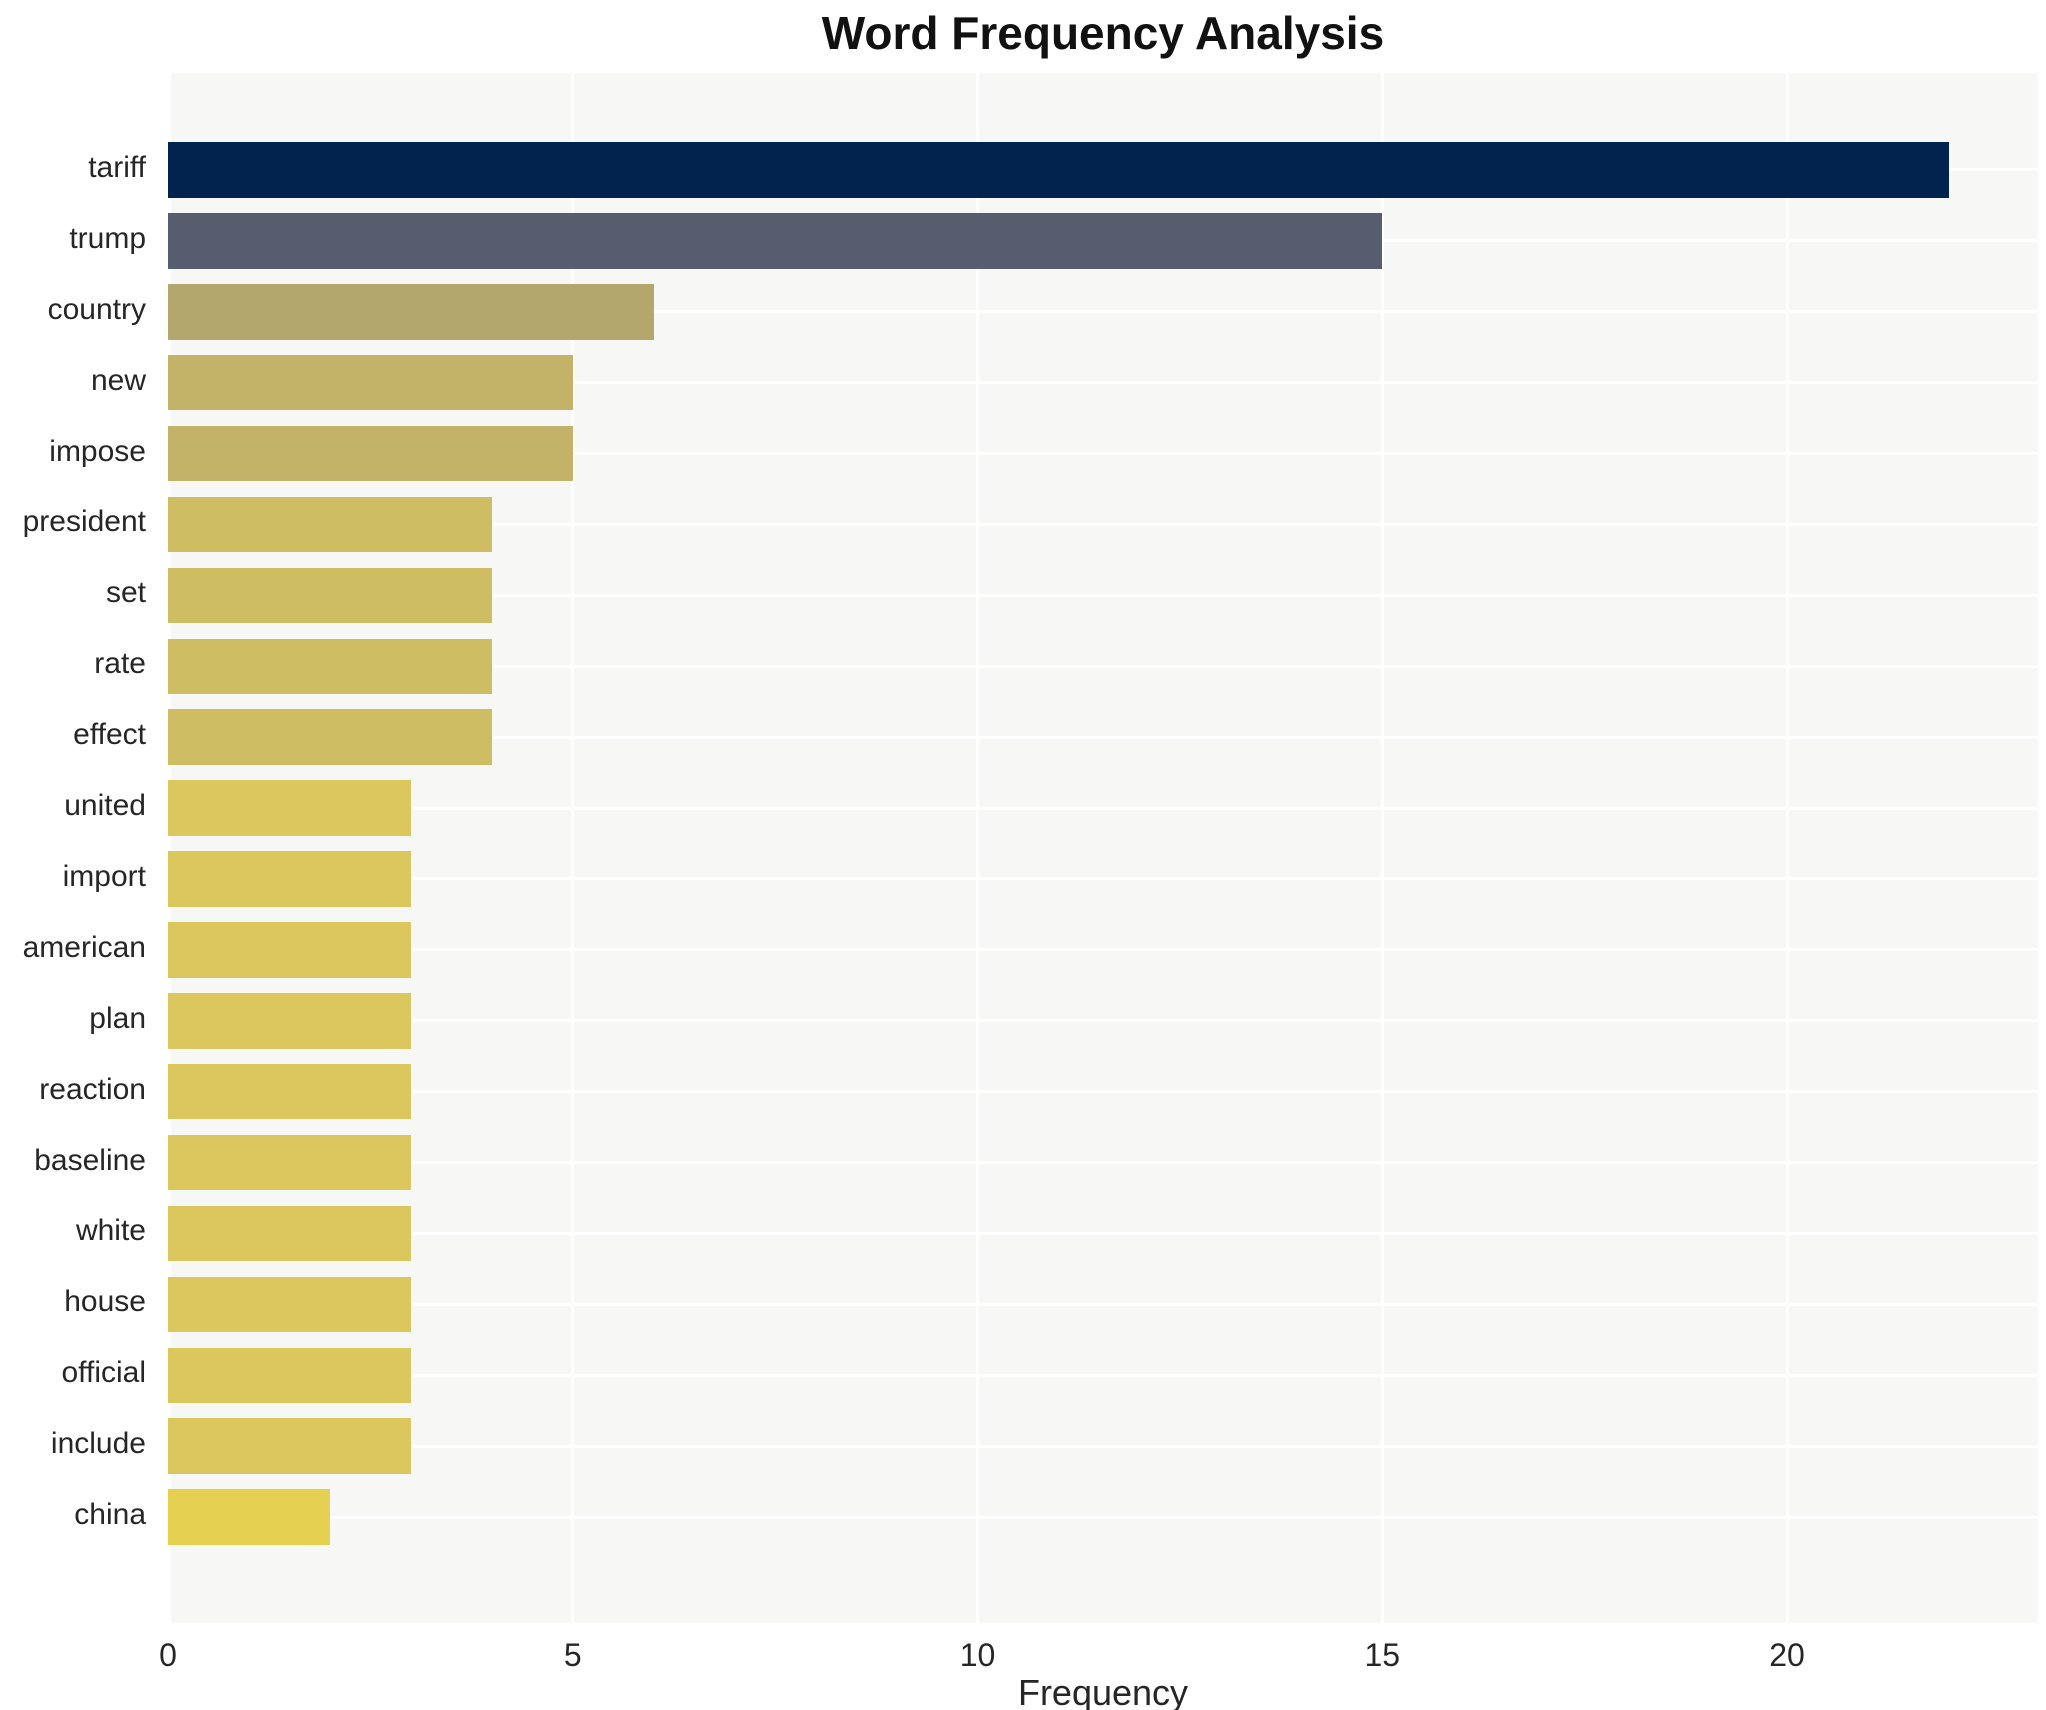 This screenshot has width=2046, height=1710. I want to click on bar-reaction, so click(289, 1091).